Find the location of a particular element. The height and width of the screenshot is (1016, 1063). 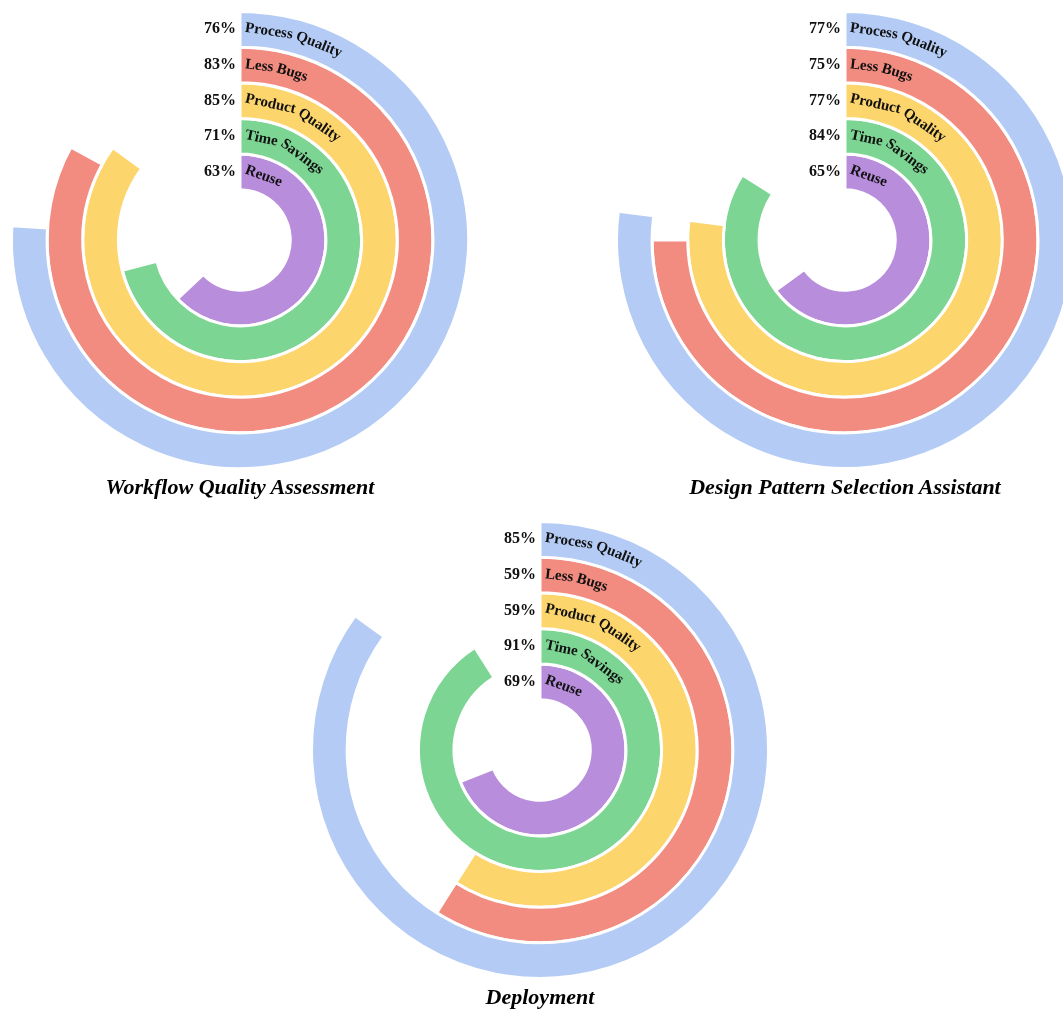

data-label: 83% is located at coordinates (220, 64).